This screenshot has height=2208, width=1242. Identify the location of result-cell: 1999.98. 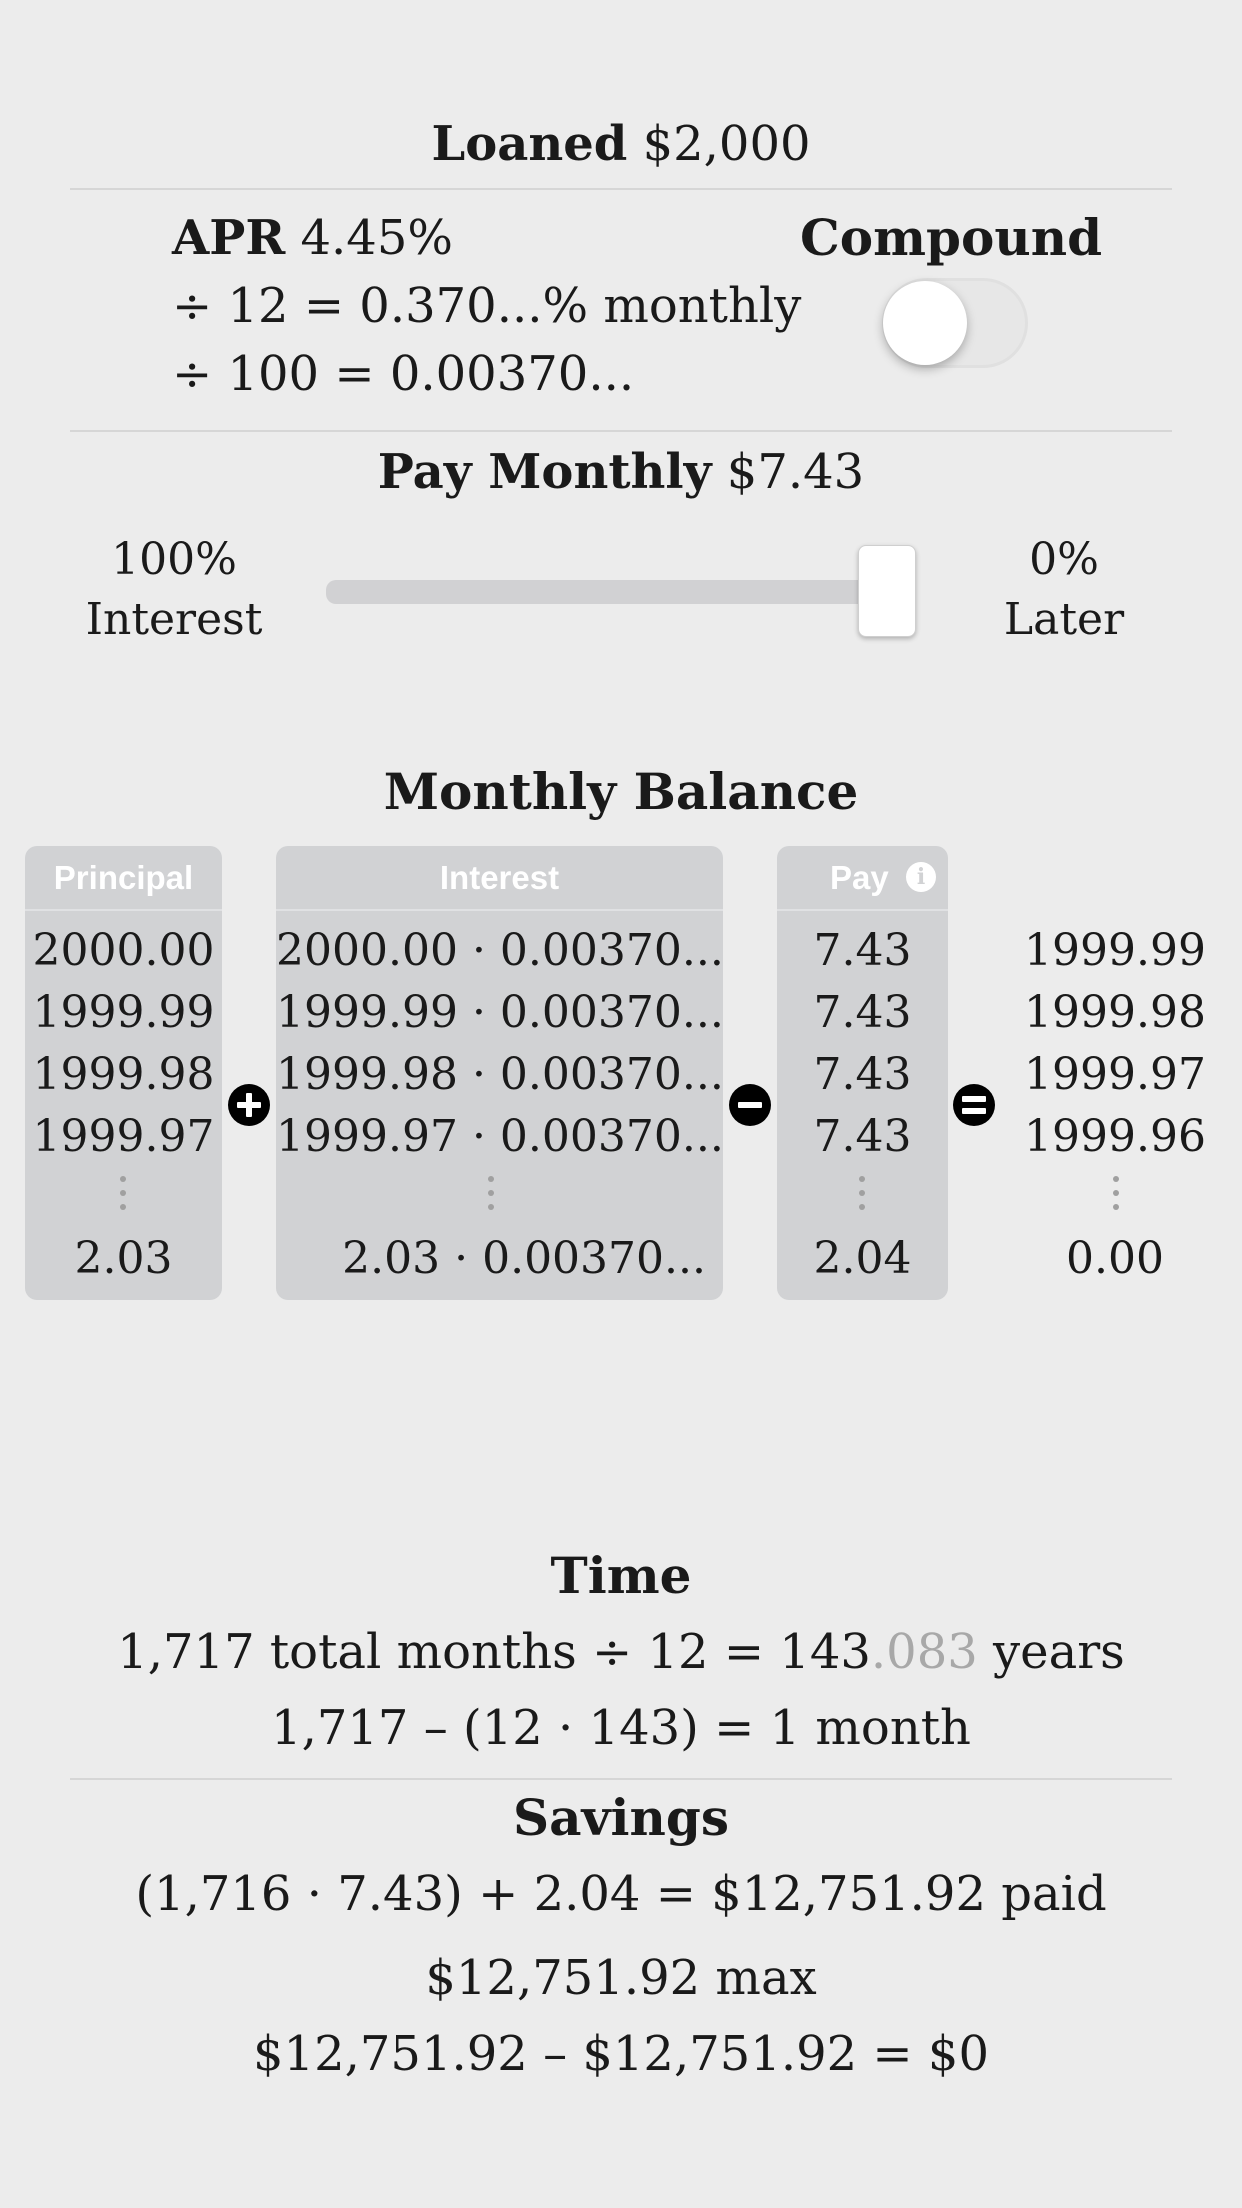
(1115, 1012).